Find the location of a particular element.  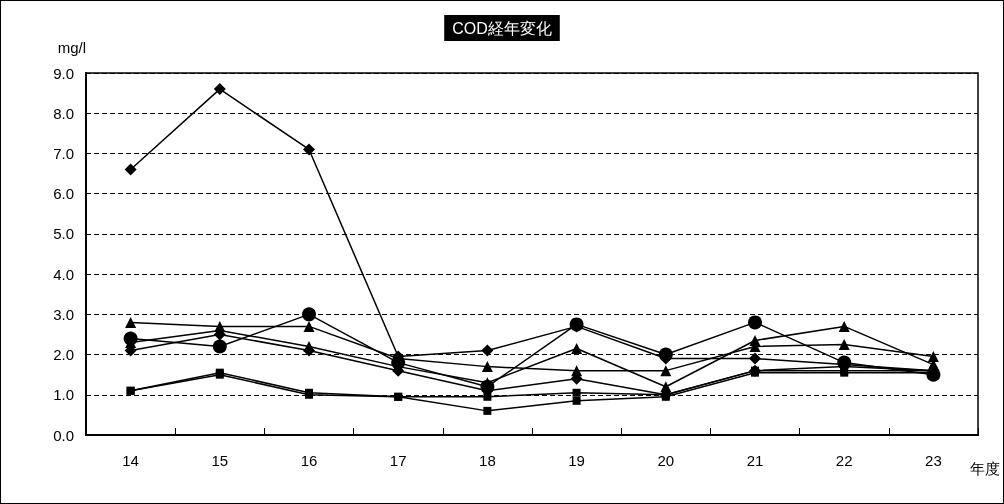

y-tick-label: 1.0 is located at coordinates (63, 395).